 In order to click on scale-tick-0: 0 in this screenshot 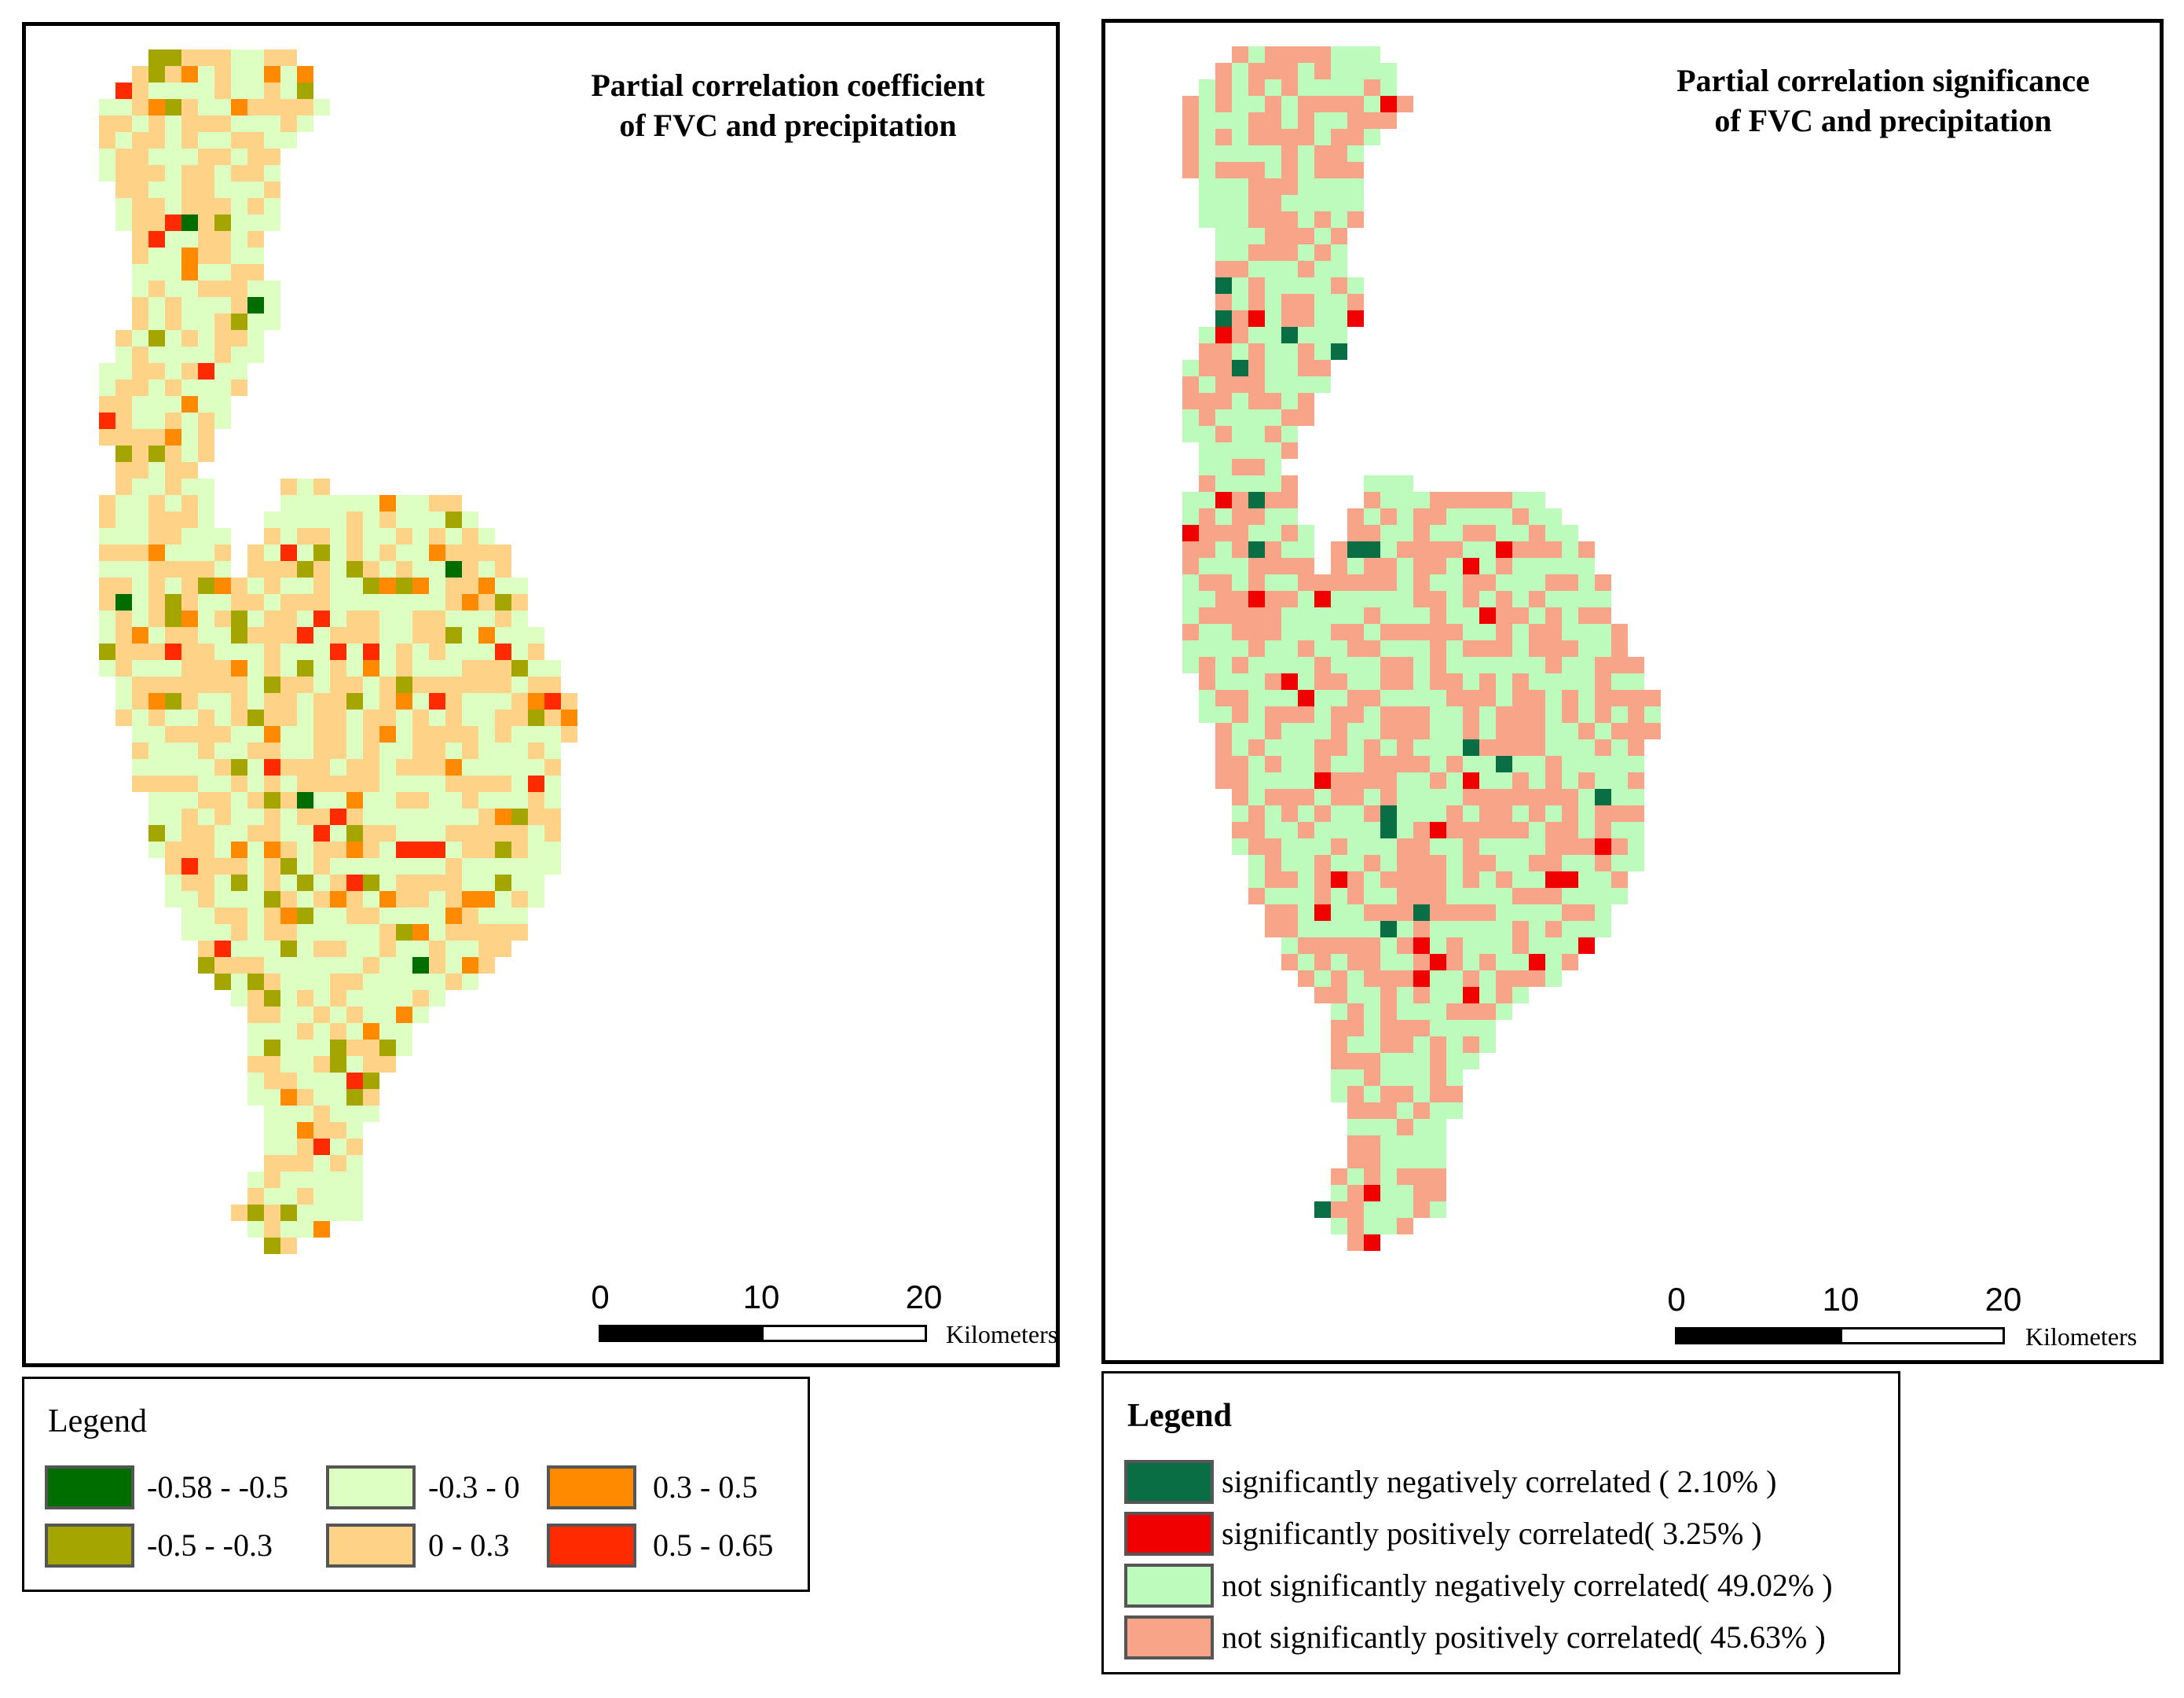, I will do `click(600, 1296)`.